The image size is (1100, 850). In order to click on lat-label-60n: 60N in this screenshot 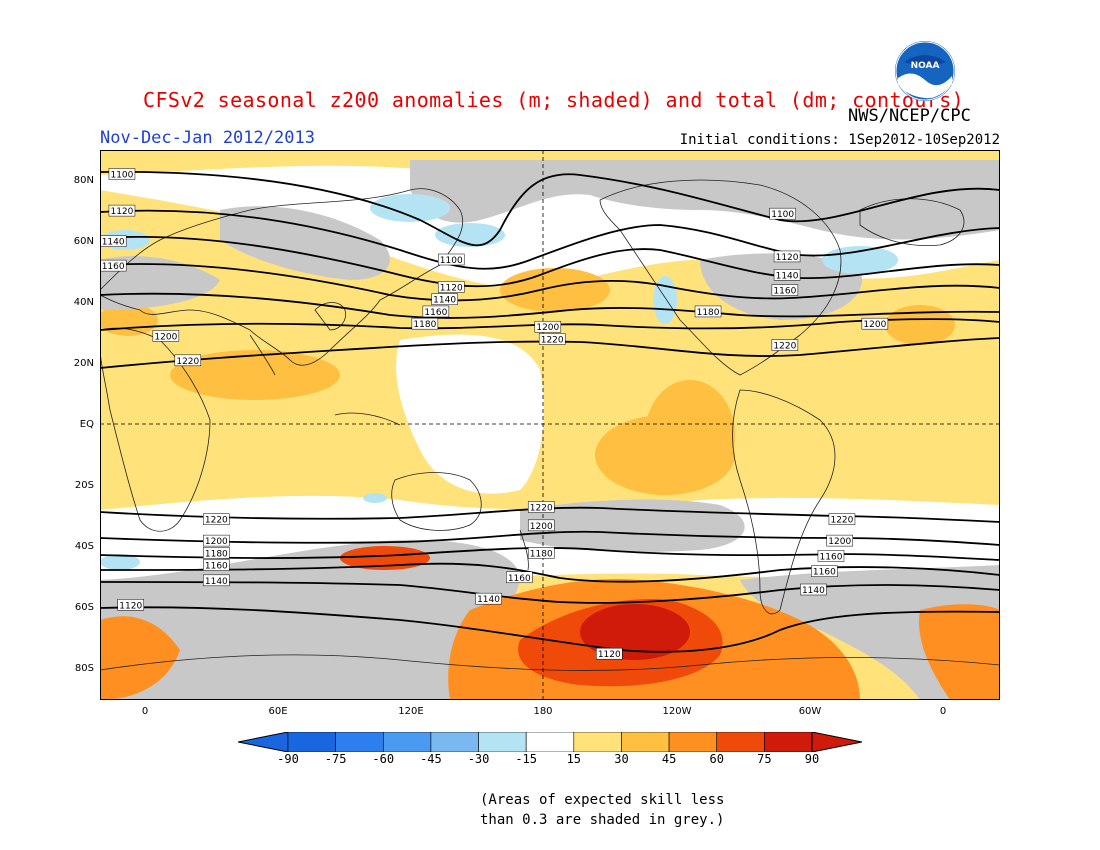, I will do `click(82, 241)`.